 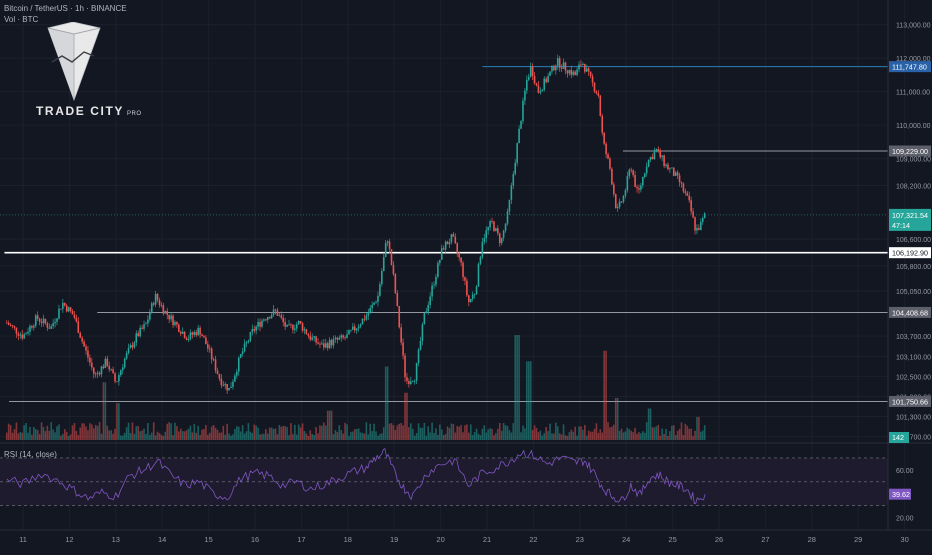 What do you see at coordinates (765, 539) in the screenshot?
I see `time-tick-label: 27` at bounding box center [765, 539].